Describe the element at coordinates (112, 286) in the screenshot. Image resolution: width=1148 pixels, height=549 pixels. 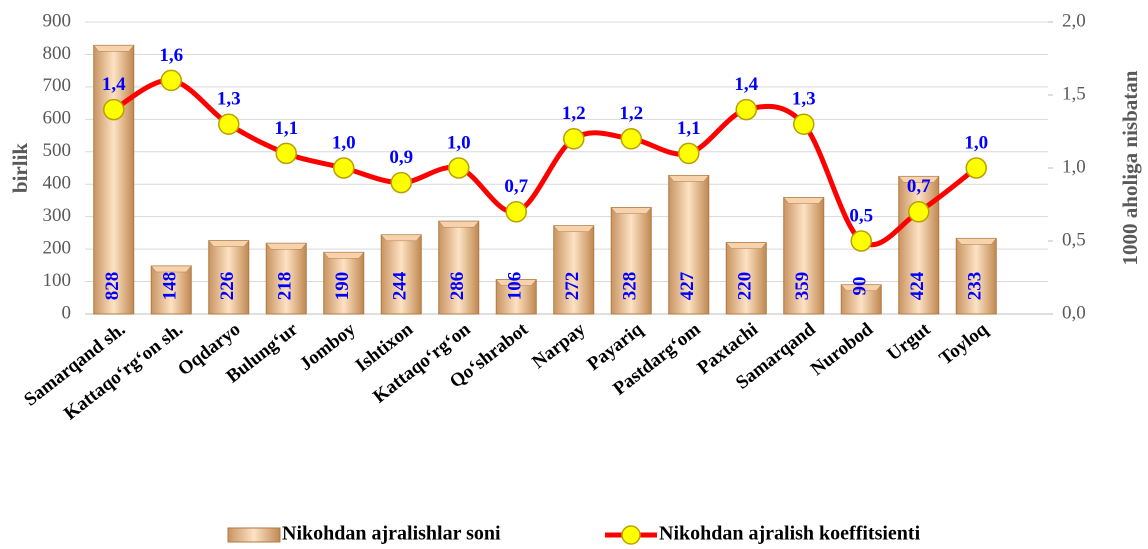
I see `bar-value-label: 828` at that location.